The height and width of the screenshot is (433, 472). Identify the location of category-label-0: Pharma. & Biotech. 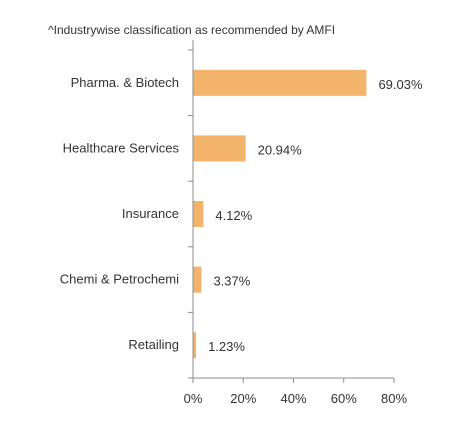
(125, 82).